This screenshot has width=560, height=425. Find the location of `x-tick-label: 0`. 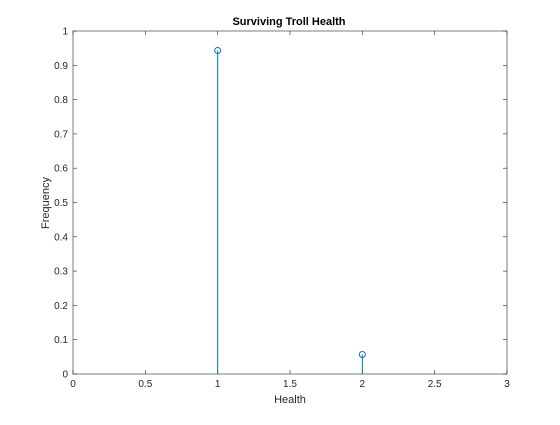

x-tick-label: 0 is located at coordinates (73, 384).